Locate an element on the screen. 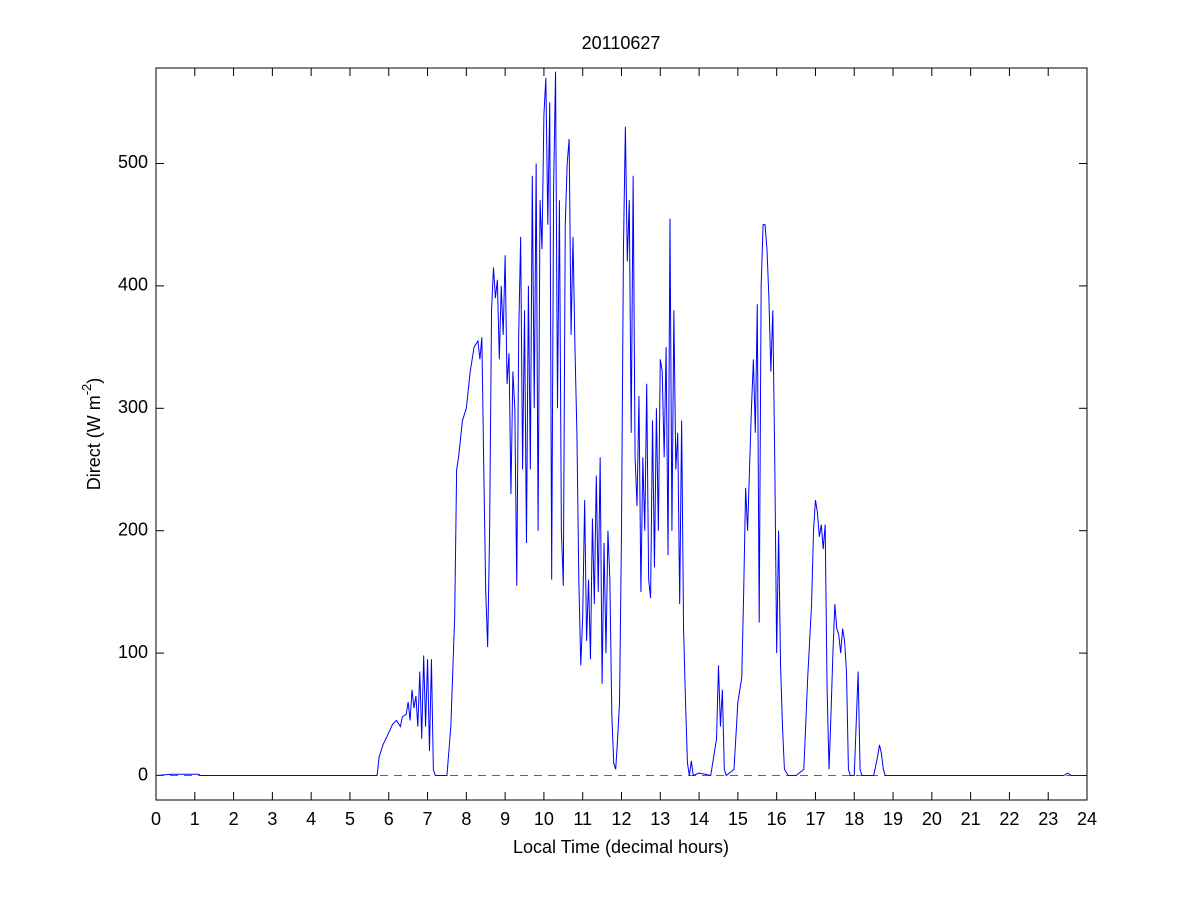 Image resolution: width=1201 pixels, height=905 pixels. y-tick-label: 500 is located at coordinates (133, 162).